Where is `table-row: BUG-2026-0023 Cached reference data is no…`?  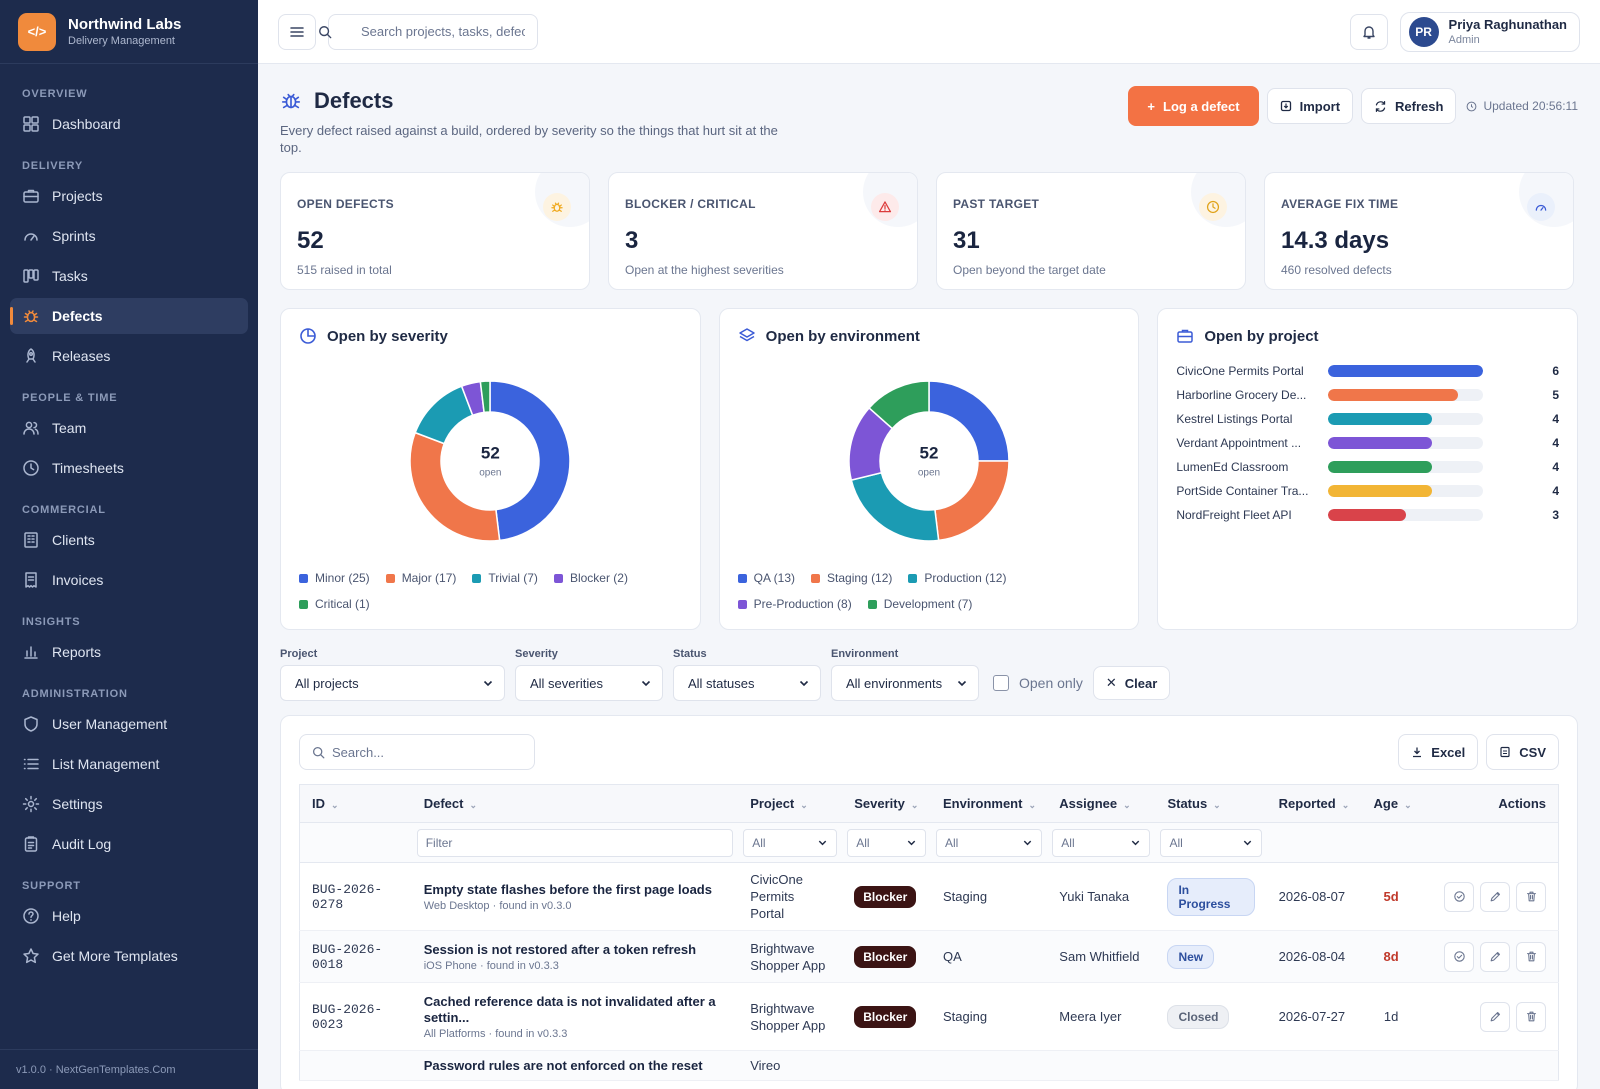 table-row: BUG-2026-0023 Cached reference data is no… is located at coordinates (929, 1016).